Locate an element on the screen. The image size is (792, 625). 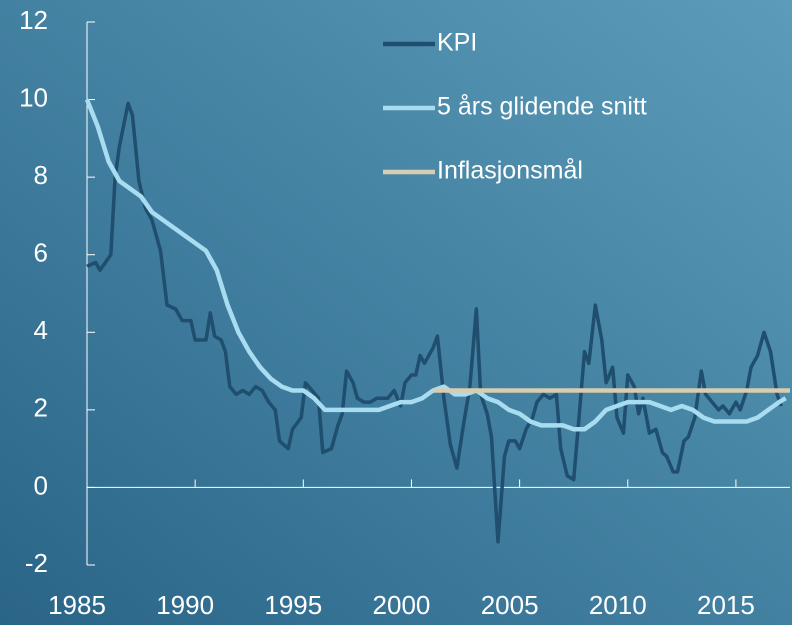
x-tick-label: 2015 is located at coordinates (726, 605).